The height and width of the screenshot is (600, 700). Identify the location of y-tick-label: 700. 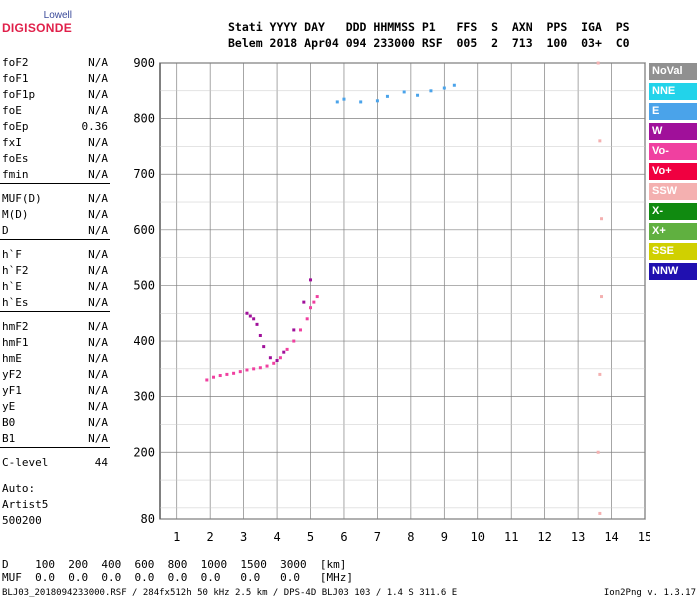
(144, 174).